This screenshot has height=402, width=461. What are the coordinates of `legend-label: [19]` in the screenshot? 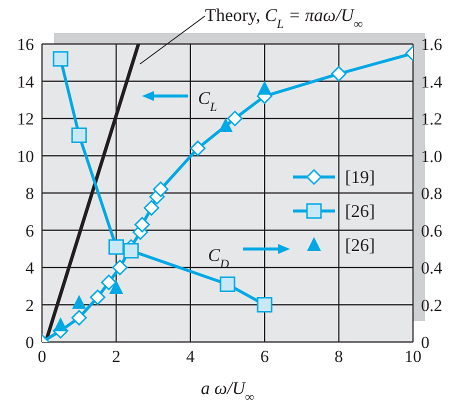 It's located at (360, 177).